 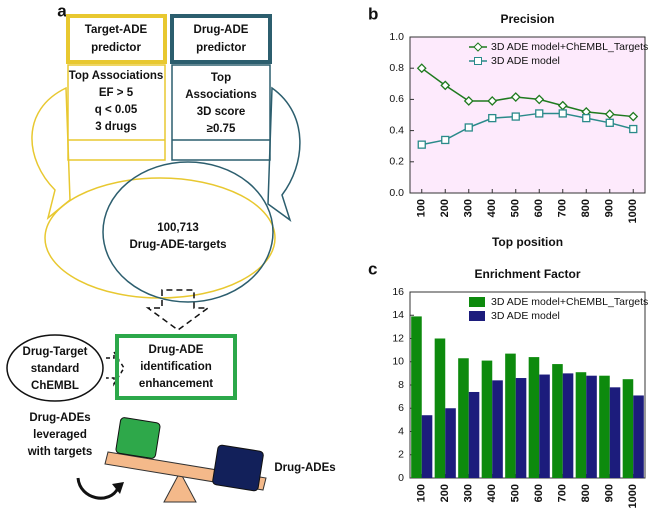 I want to click on x-tick-label: 100, so click(x=422, y=493).